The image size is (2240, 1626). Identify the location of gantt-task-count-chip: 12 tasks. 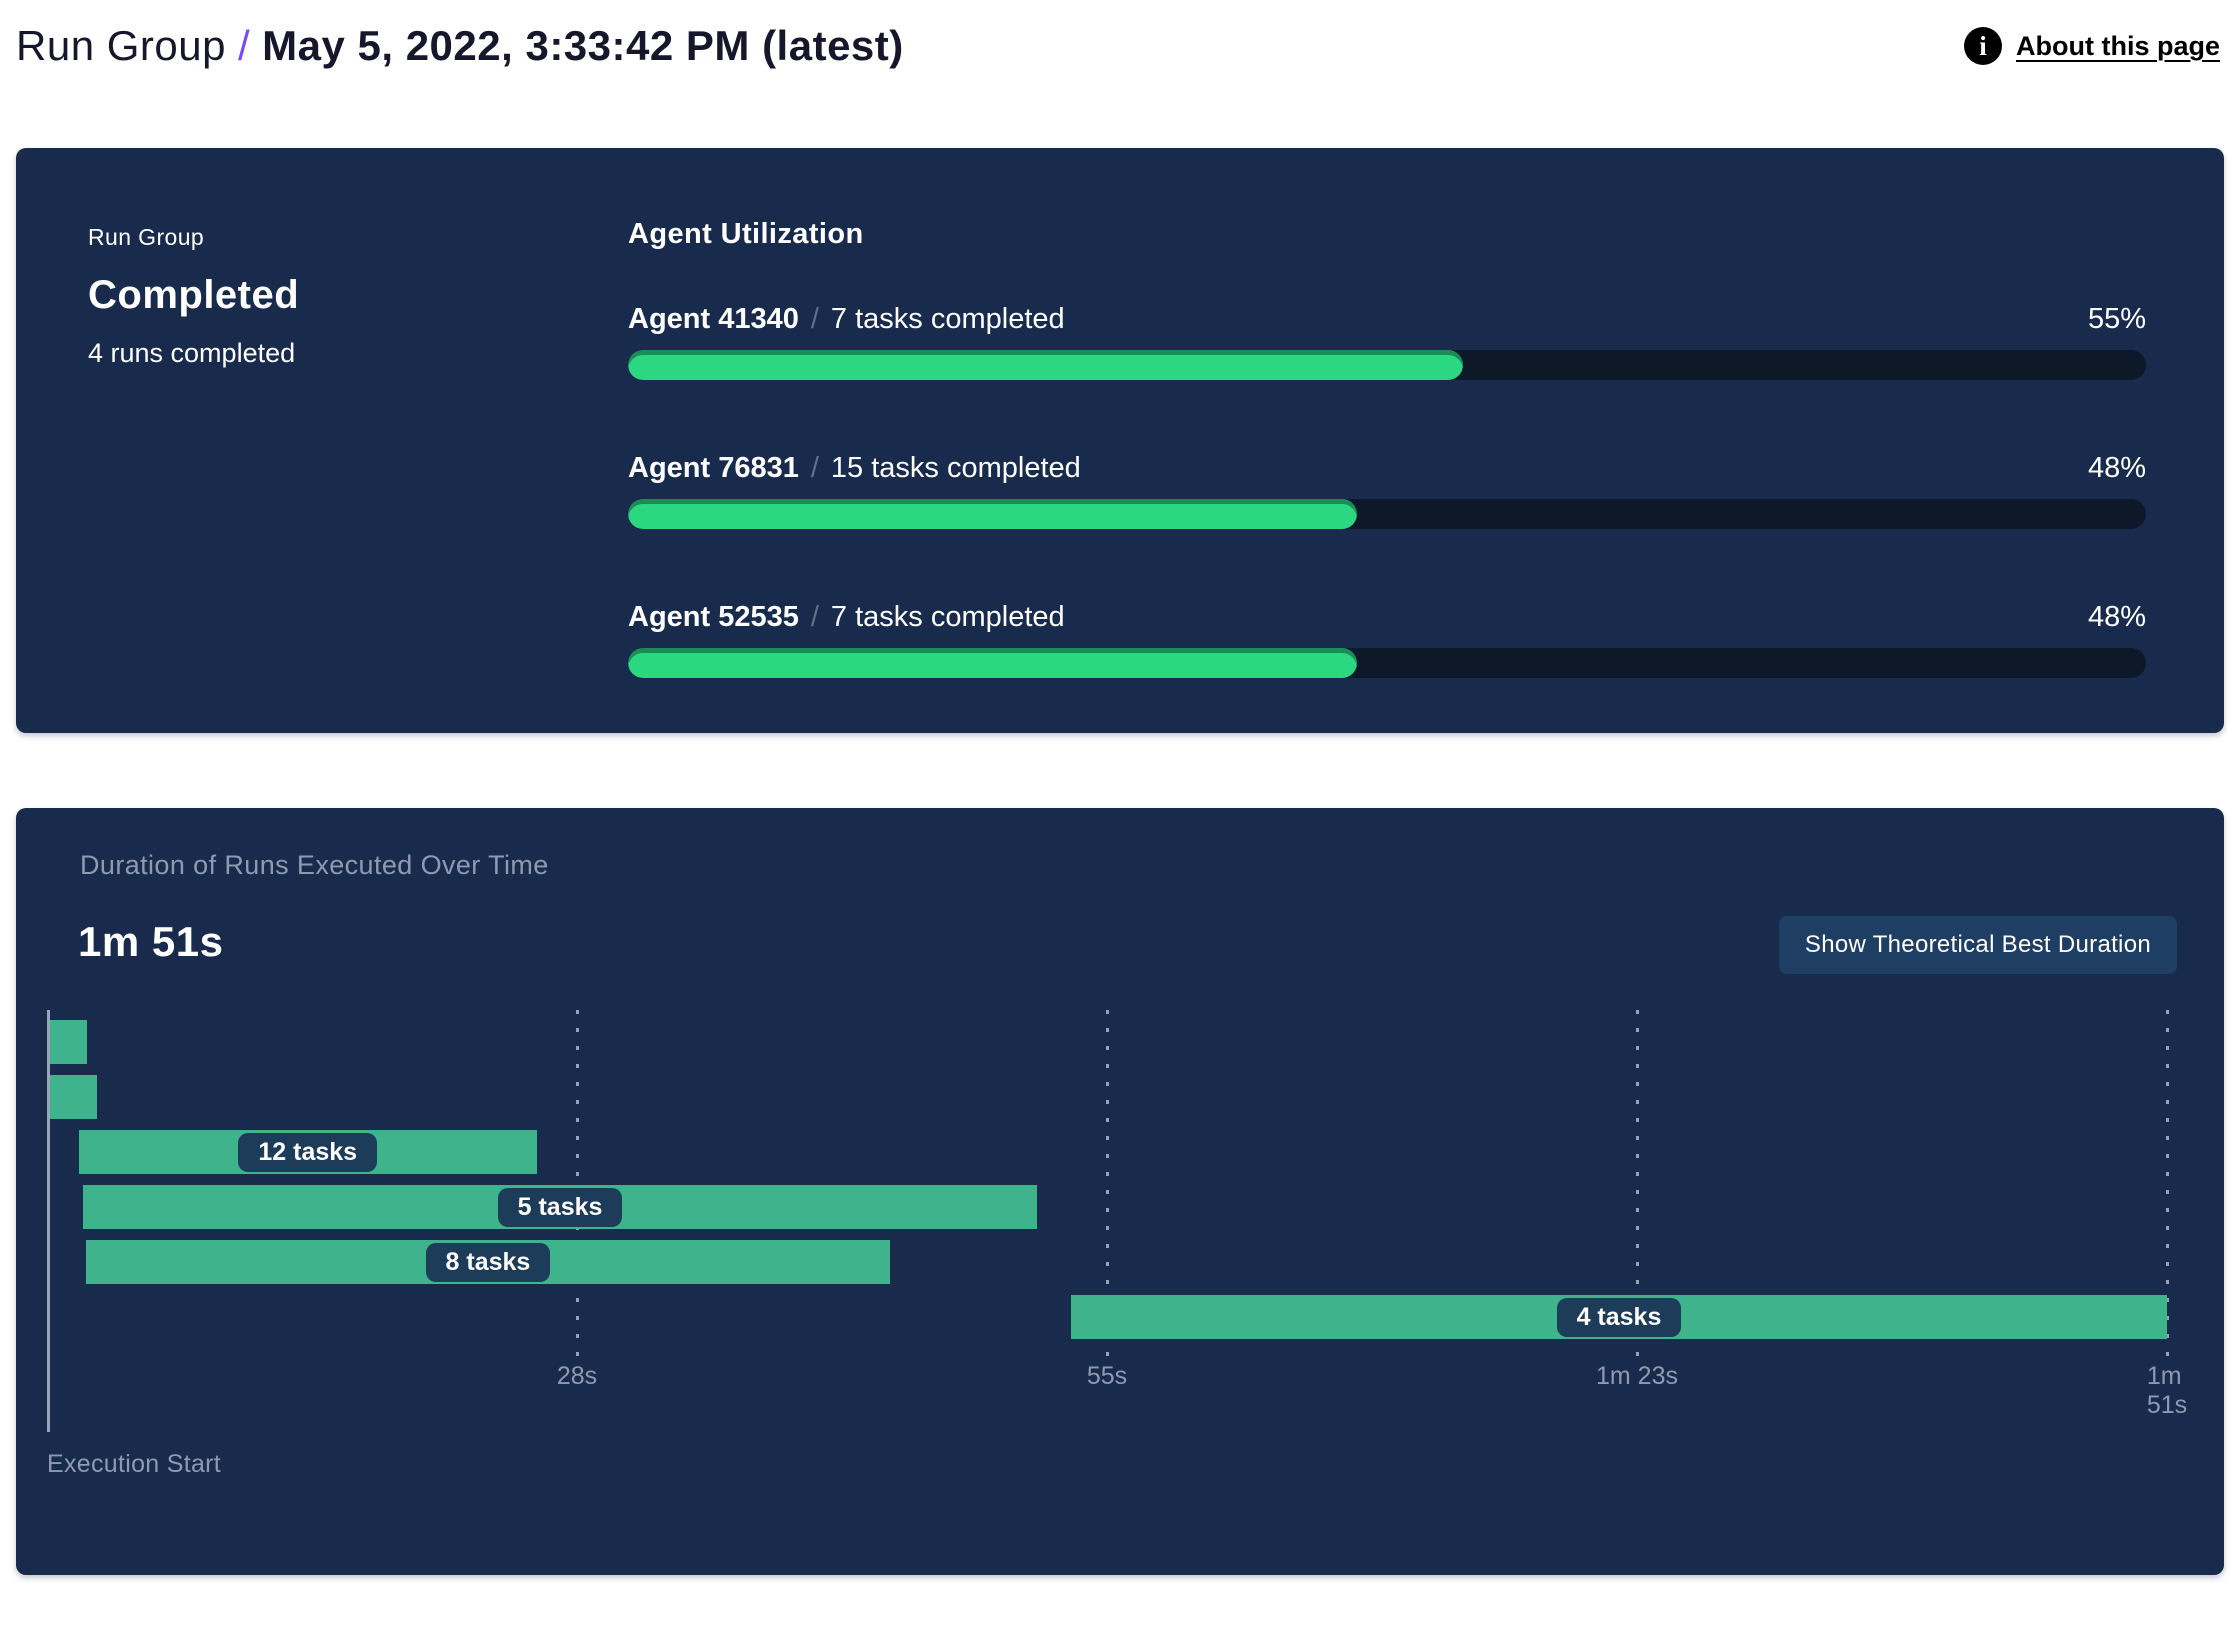
(308, 1152).